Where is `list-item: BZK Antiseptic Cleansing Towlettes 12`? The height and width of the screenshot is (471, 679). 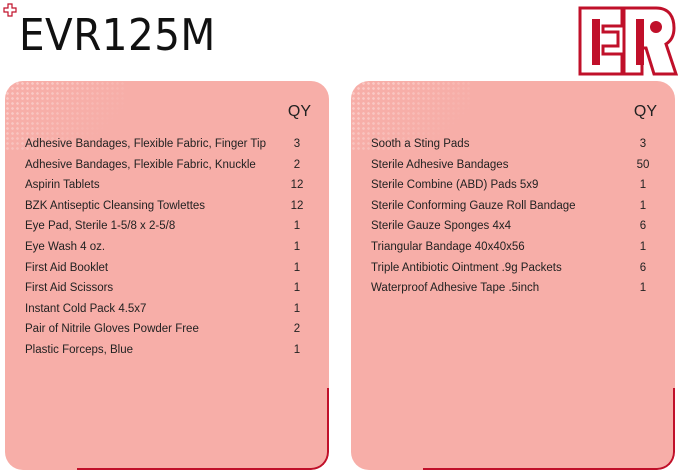 list-item: BZK Antiseptic Cleansing Towlettes 12 is located at coordinates (166, 206).